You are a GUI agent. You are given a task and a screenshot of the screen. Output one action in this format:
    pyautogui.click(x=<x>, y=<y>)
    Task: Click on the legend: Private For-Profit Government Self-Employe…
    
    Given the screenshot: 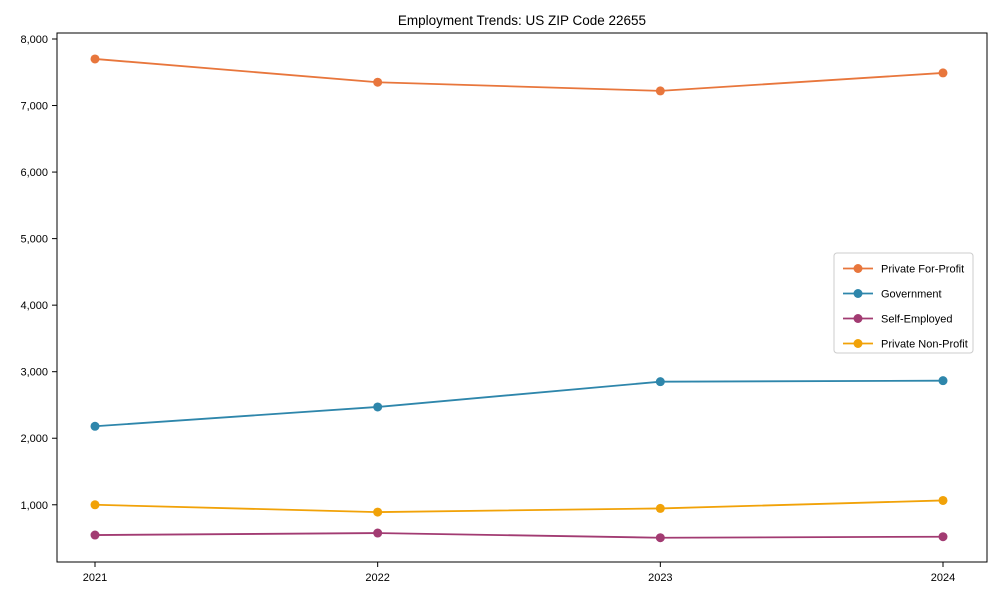 What is the action you would take?
    pyautogui.click(x=903, y=303)
    